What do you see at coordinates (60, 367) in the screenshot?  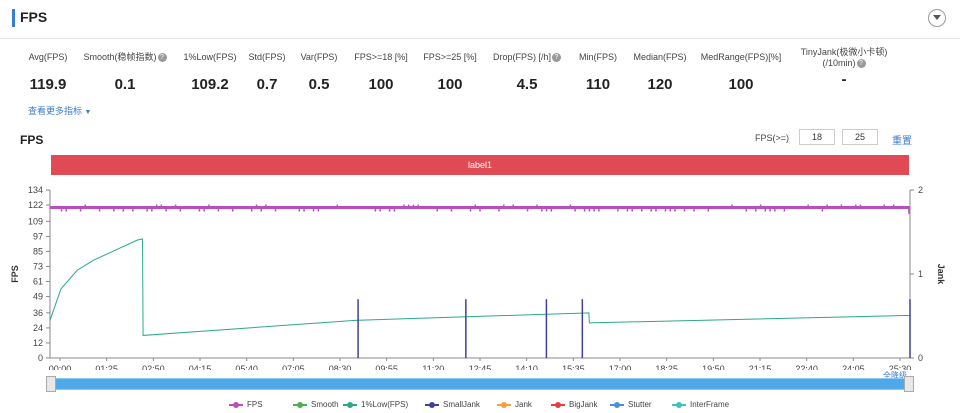 I see `x-tick-label: 00:00` at bounding box center [60, 367].